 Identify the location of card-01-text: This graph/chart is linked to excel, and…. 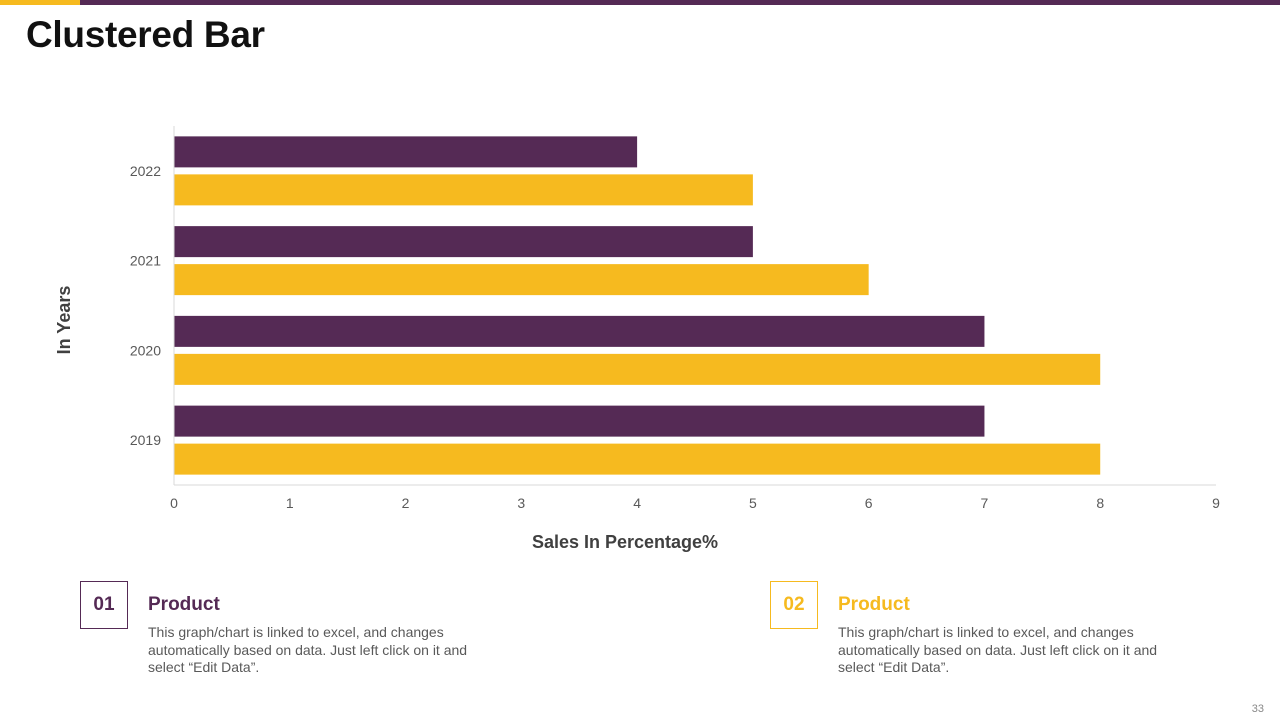
(308, 649).